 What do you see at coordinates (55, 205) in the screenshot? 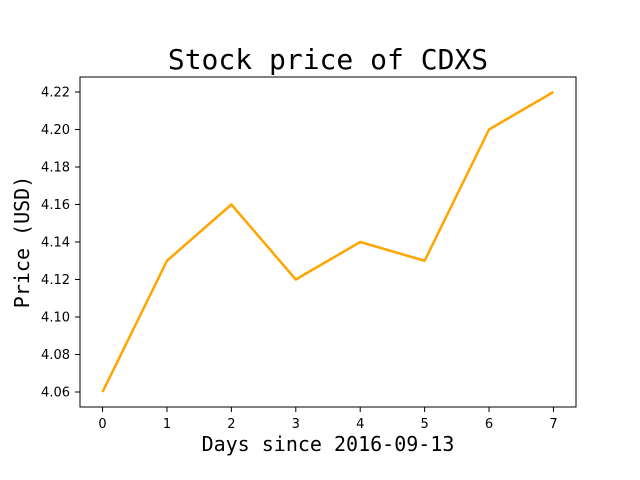
I see `y-tick-label: 4.16` at bounding box center [55, 205].